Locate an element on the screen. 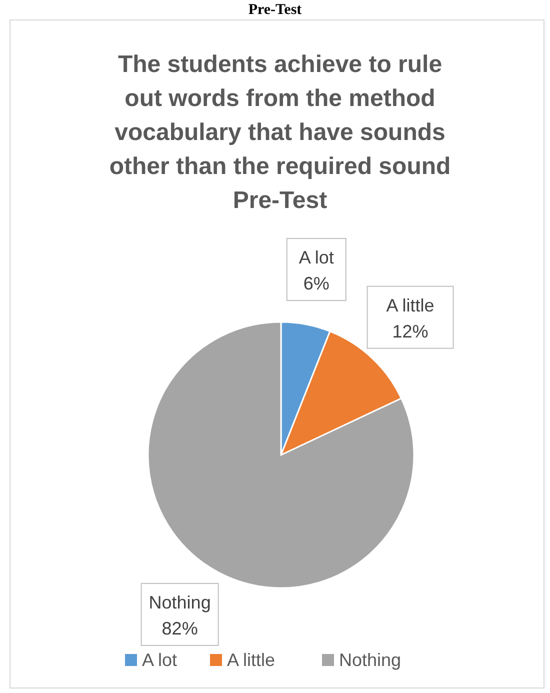 The width and height of the screenshot is (550, 693). legend-label: Nothing is located at coordinates (370, 660).